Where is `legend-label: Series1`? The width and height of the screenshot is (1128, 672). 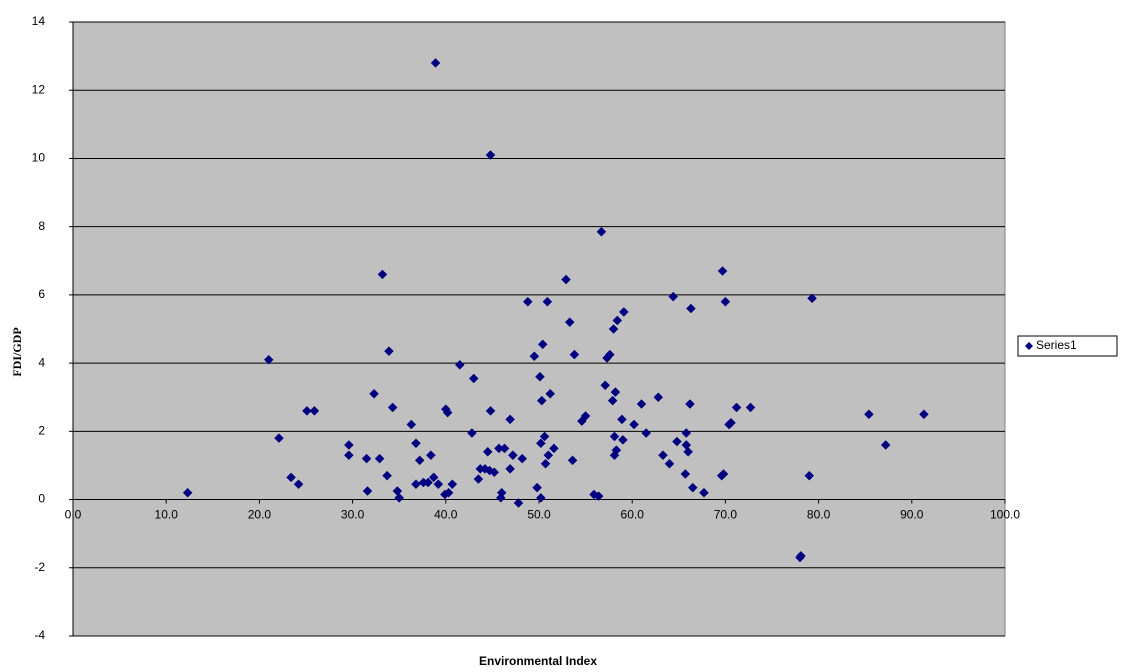
legend-label: Series1 is located at coordinates (1056, 345).